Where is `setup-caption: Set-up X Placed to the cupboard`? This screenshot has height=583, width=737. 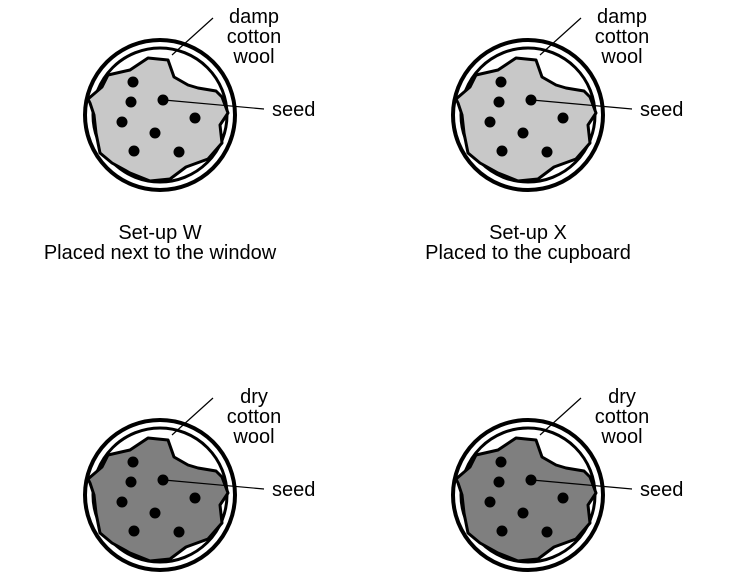 setup-caption: Set-up X Placed to the cupboard is located at coordinates (528, 243).